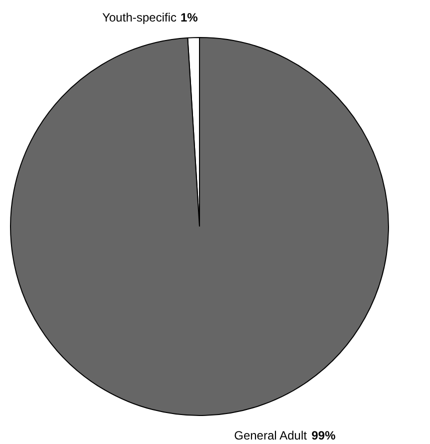 The height and width of the screenshot is (444, 430). I want to click on slice-label: General Adult, so click(271, 435).